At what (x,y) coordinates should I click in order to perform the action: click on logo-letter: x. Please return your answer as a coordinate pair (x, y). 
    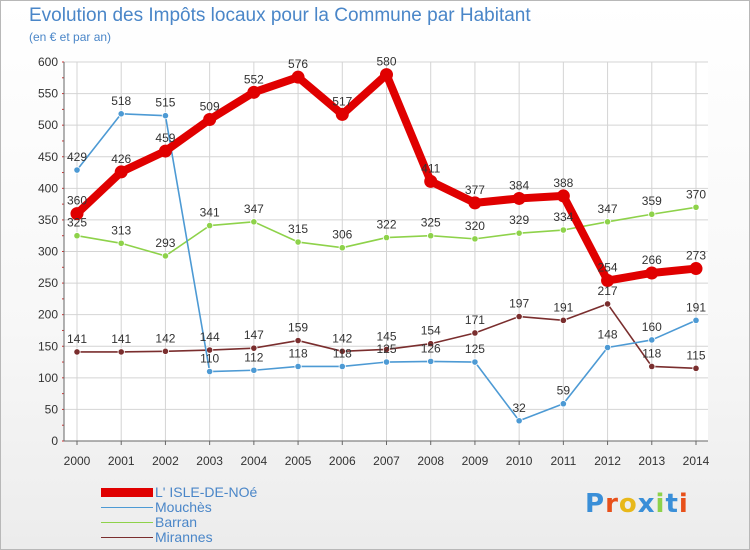
    Looking at the image, I should click on (646, 504).